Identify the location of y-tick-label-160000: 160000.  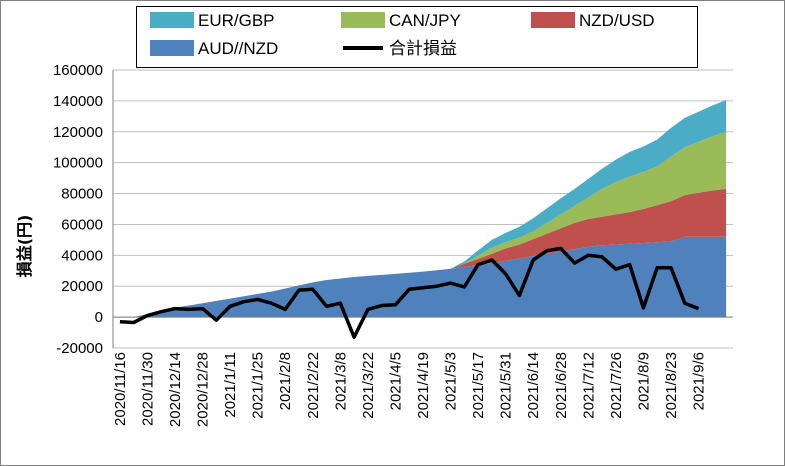
(78, 70).